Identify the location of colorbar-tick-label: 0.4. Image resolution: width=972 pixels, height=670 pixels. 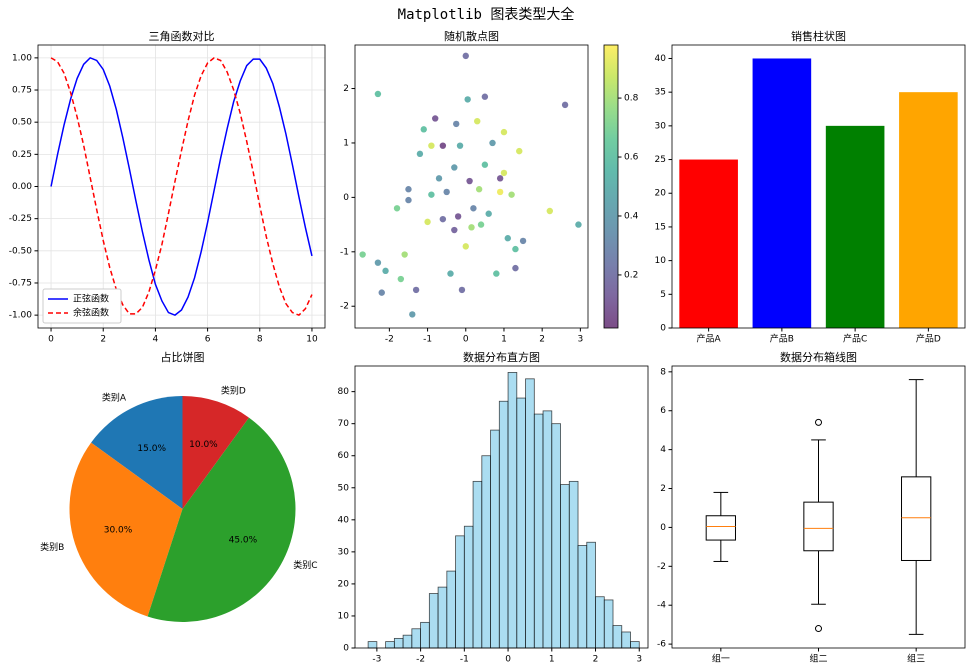
(631, 216).